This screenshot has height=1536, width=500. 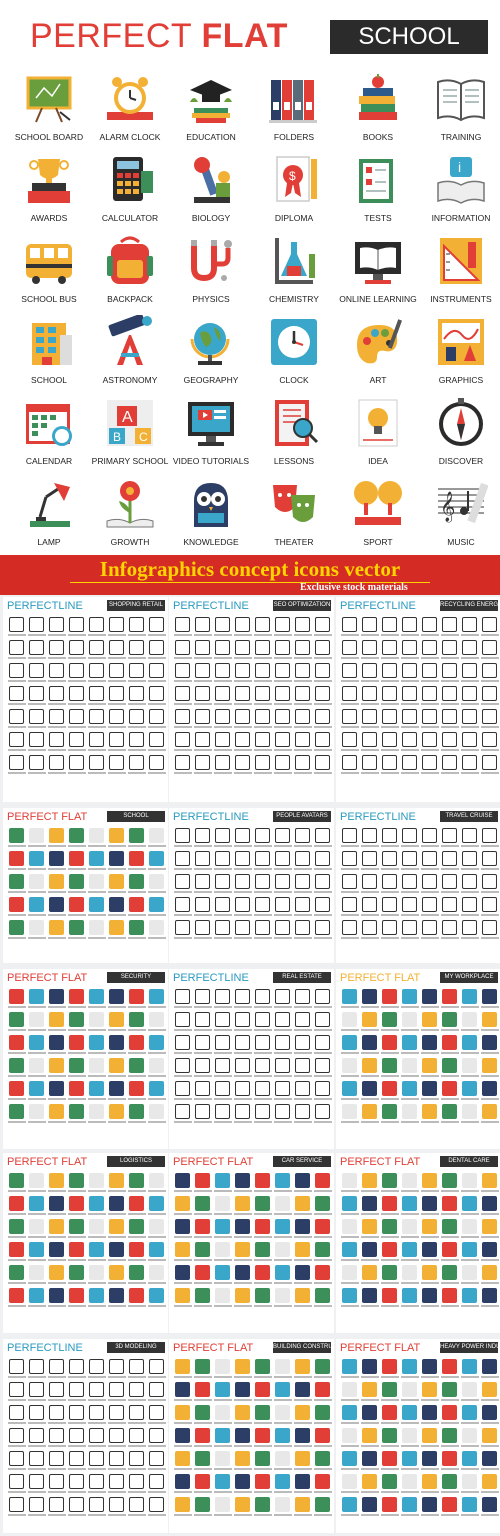 What do you see at coordinates (461, 180) in the screenshot?
I see `information-icon: i` at bounding box center [461, 180].